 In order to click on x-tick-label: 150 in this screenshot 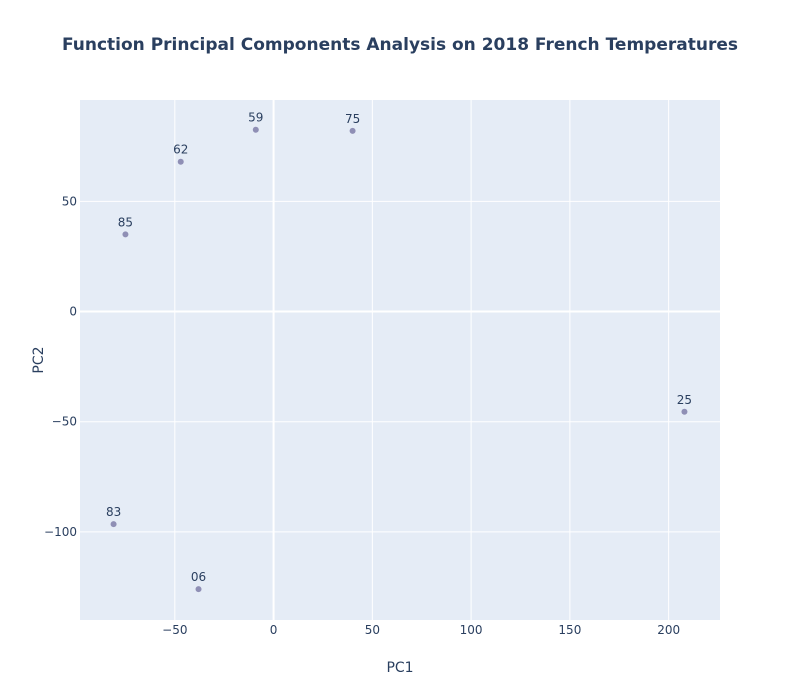, I will do `click(569, 630)`.